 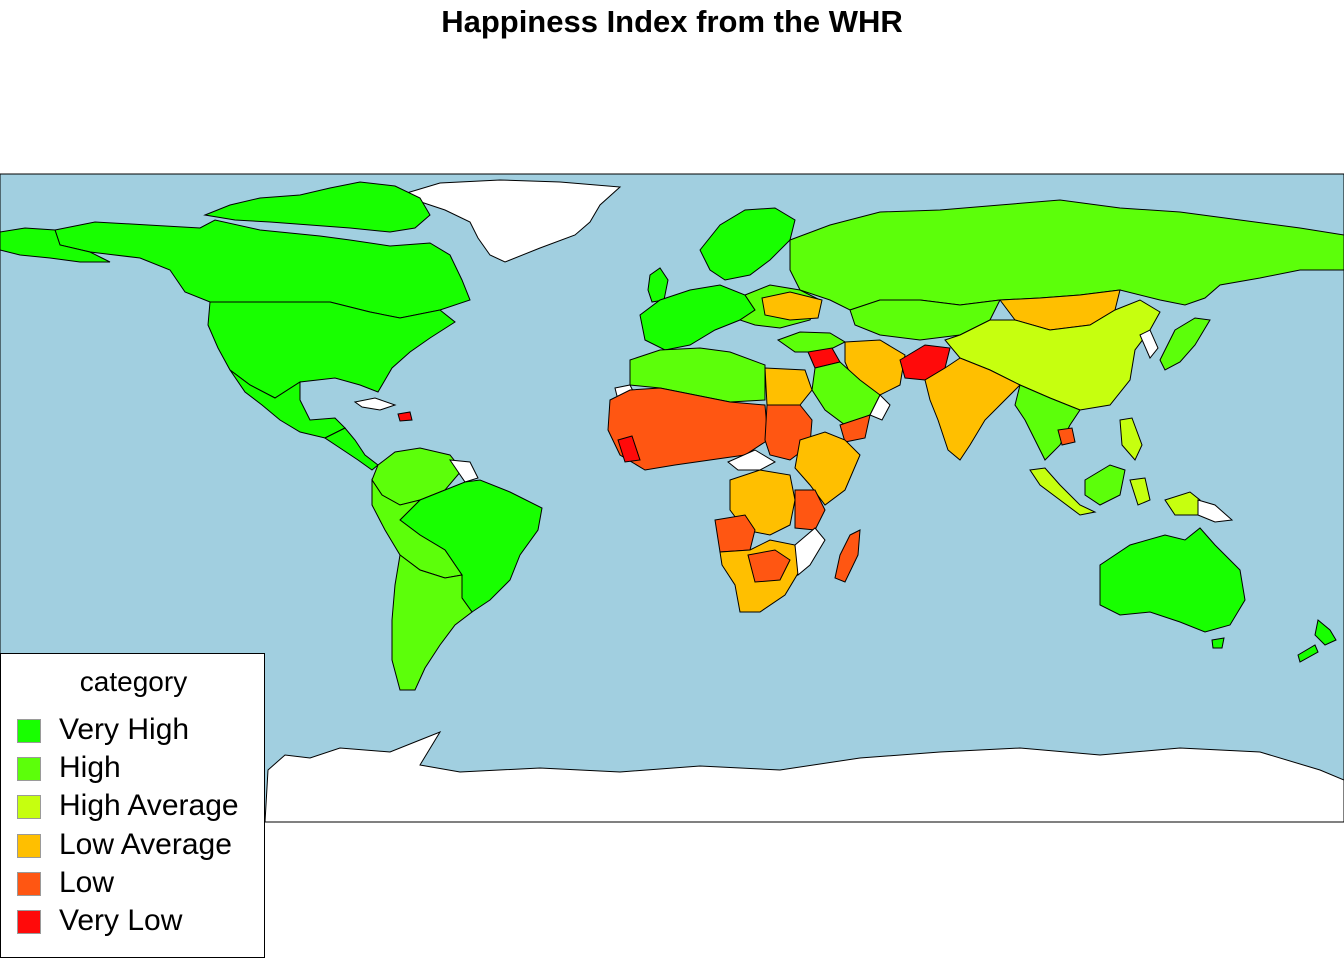 What do you see at coordinates (672, 21) in the screenshot?
I see `map-title: Happiness Index from the WHR` at bounding box center [672, 21].